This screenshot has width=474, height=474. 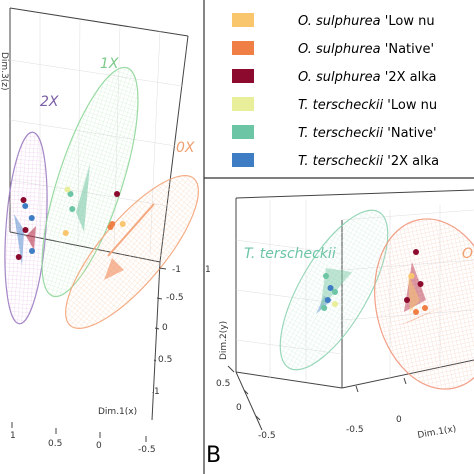 What do you see at coordinates (79, 432) in the screenshot?
I see `panel-a-x-tickmarks` at bounding box center [79, 432].